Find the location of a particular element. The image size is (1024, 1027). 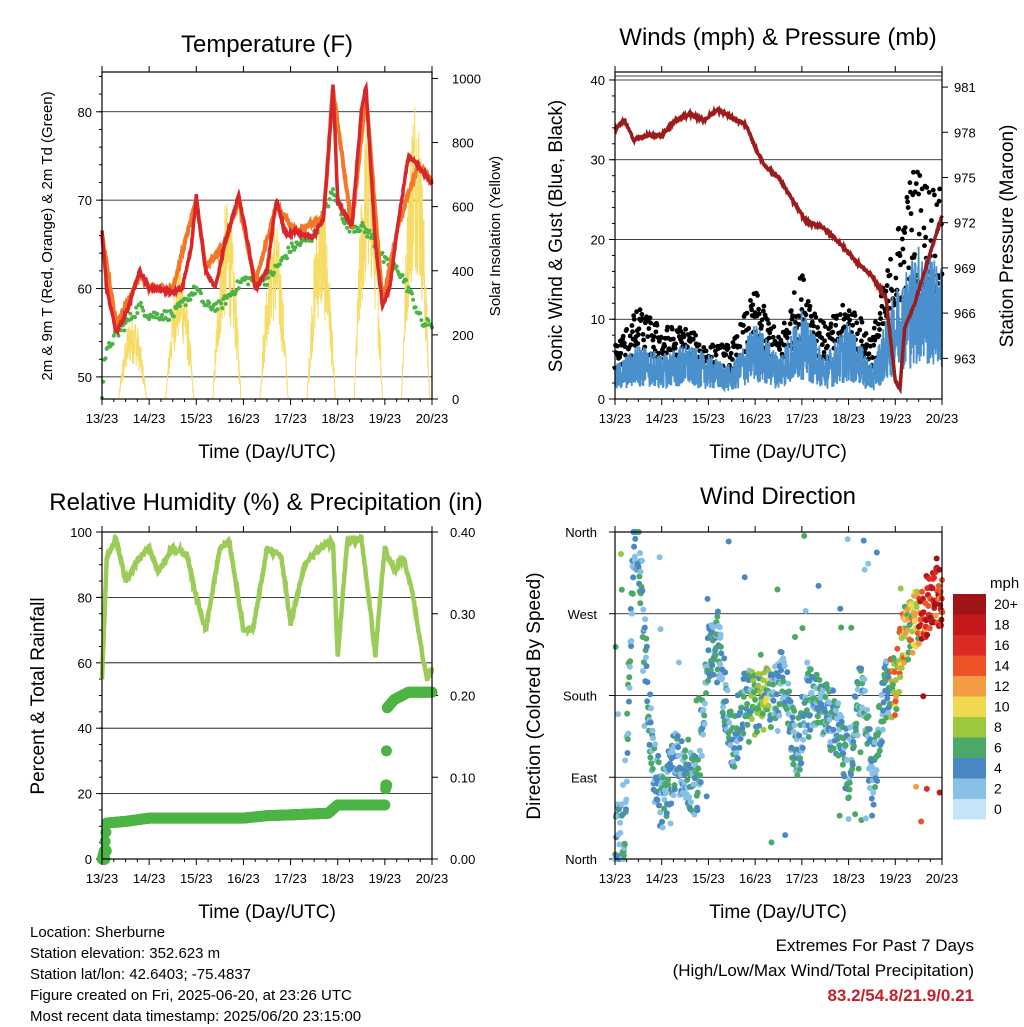

y2-tick-label: 800 is located at coordinates (463, 143).